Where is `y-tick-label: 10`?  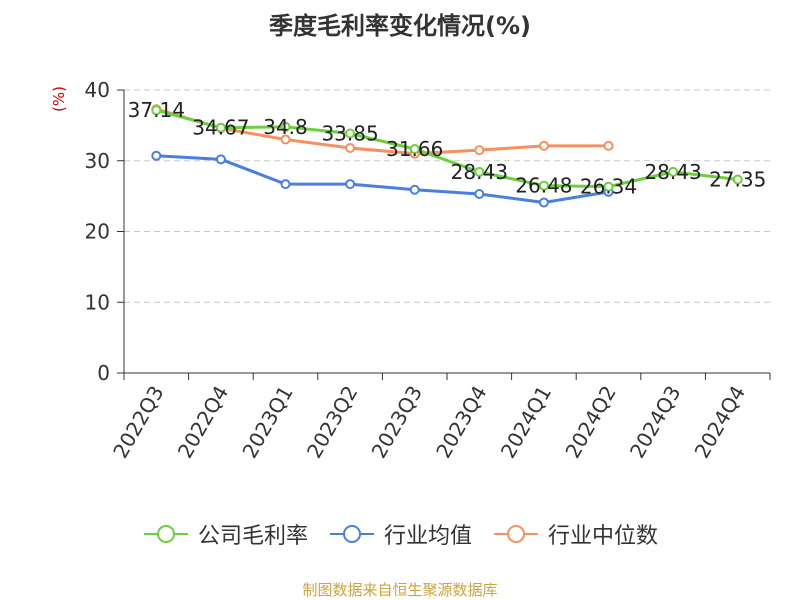
y-tick-label: 10 is located at coordinates (97, 302).